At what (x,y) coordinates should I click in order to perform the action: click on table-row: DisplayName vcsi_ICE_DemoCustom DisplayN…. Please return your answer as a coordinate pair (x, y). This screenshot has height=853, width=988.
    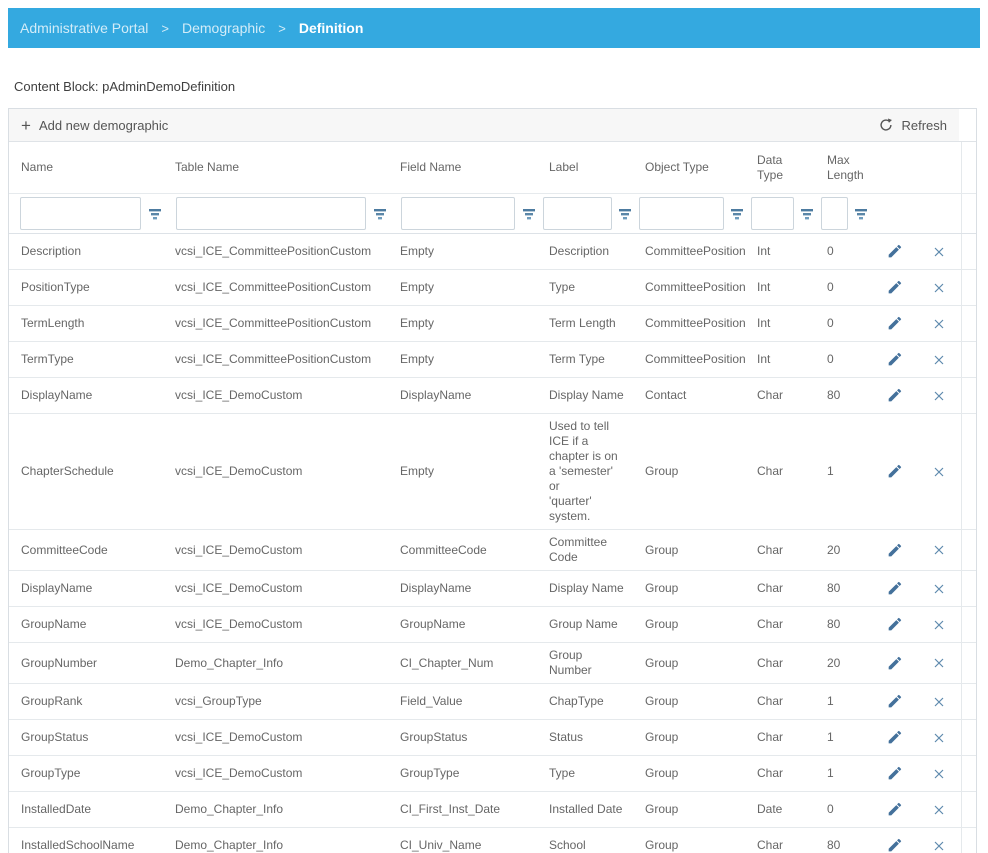
    Looking at the image, I should click on (492, 396).